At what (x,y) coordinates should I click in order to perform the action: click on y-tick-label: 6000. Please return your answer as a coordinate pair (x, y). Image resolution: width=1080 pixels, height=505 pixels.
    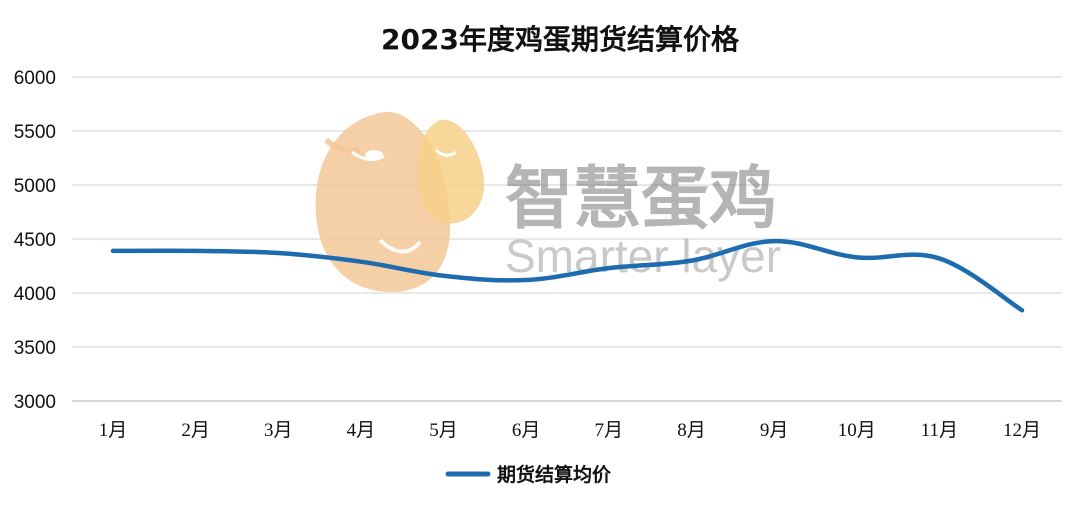
    Looking at the image, I should click on (35, 78).